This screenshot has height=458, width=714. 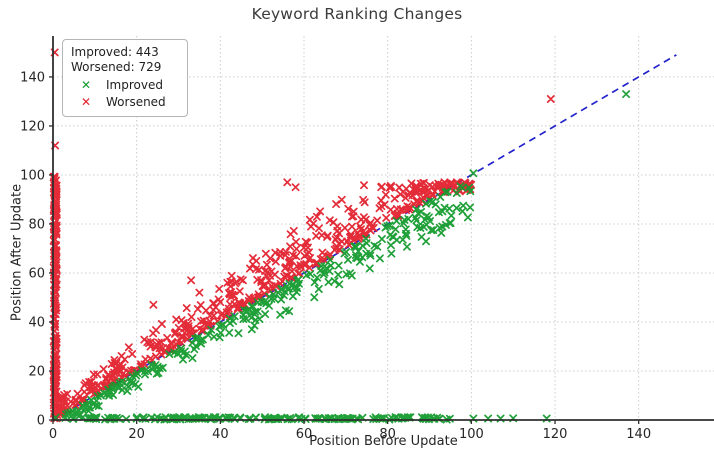 What do you see at coordinates (115, 52) in the screenshot?
I see `legend-summary-improved: Improved: 443` at bounding box center [115, 52].